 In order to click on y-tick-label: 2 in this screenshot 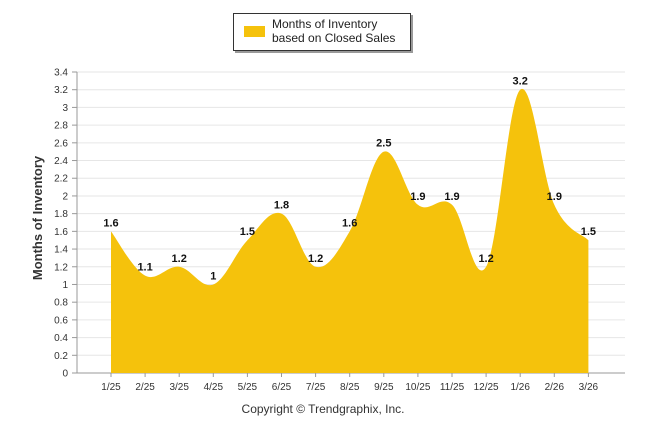, I will do `click(65, 196)`.